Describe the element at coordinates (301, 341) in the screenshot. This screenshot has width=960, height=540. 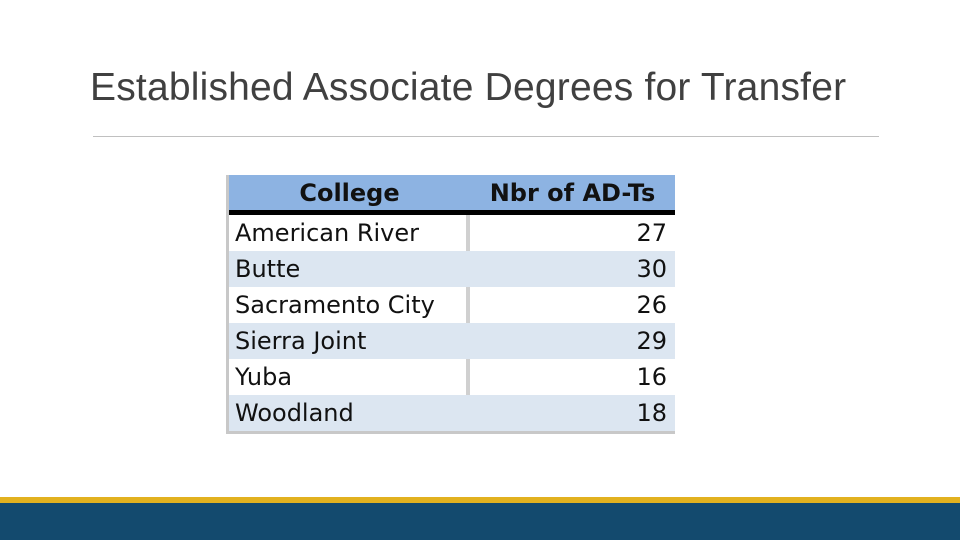
I see `college-cell: Sierra Joint` at that location.